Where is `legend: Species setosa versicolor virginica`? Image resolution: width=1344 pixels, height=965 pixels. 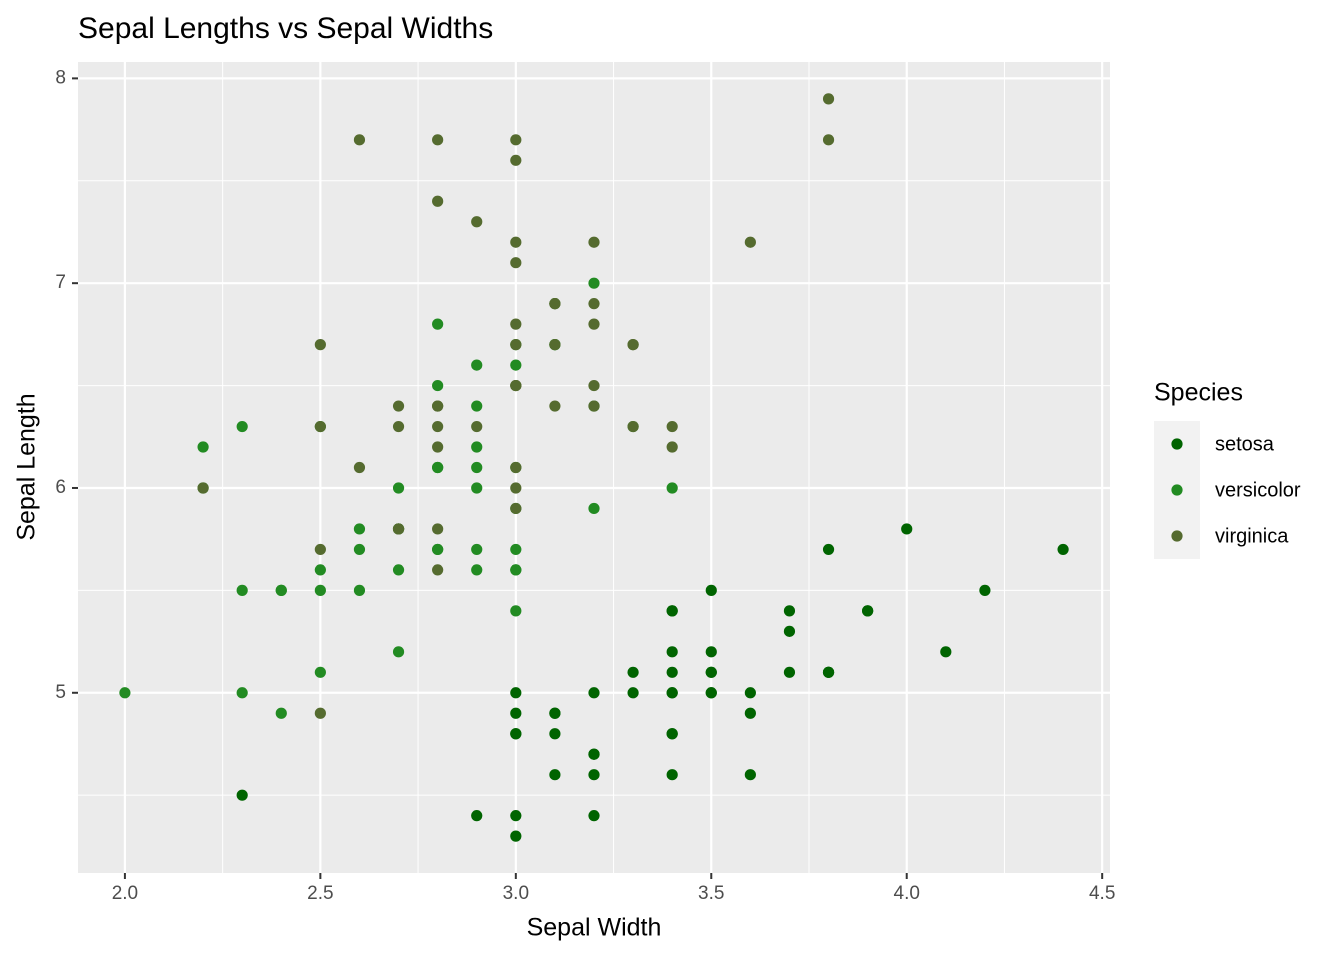 legend: Species setosa versicolor virginica is located at coordinates (1227, 469).